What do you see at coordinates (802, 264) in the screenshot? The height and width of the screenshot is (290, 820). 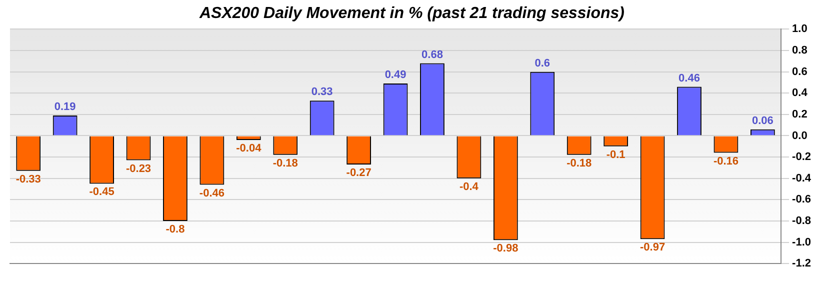 I see `y-tick-label: -1.2` at bounding box center [802, 264].